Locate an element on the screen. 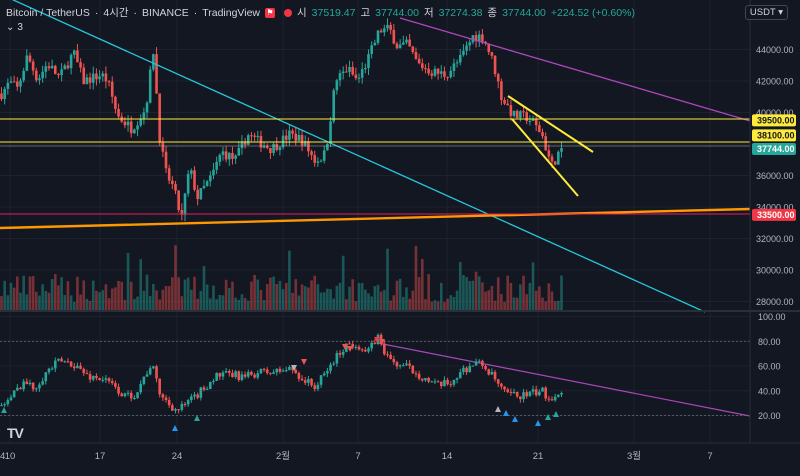 This screenshot has height=476, width=800. wedge-lower is located at coordinates (545, 157).